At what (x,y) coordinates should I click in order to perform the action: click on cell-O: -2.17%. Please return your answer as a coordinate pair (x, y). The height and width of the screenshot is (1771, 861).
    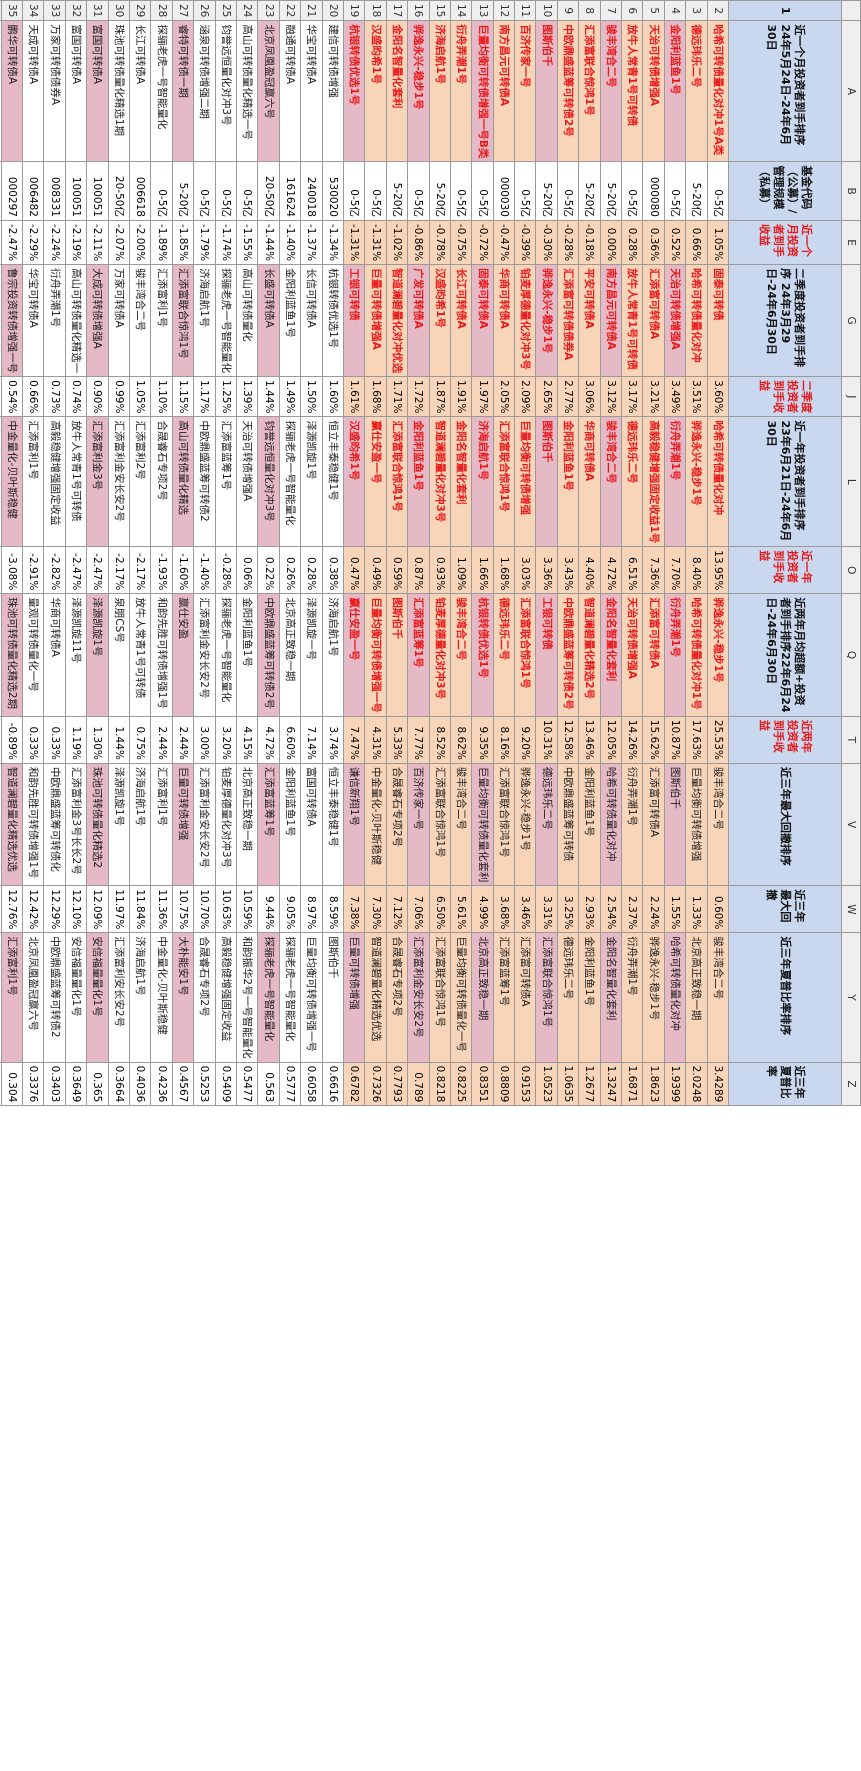
    Looking at the image, I should click on (140, 570).